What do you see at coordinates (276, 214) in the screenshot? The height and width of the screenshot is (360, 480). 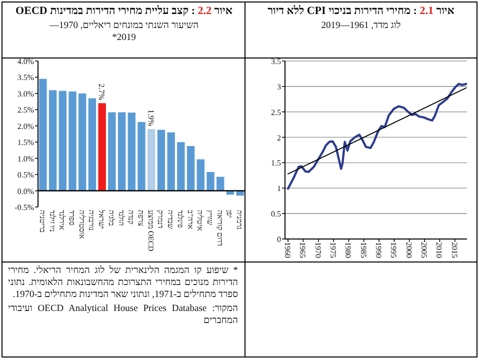 I see `y-tick-label: 0.5` at bounding box center [276, 214].